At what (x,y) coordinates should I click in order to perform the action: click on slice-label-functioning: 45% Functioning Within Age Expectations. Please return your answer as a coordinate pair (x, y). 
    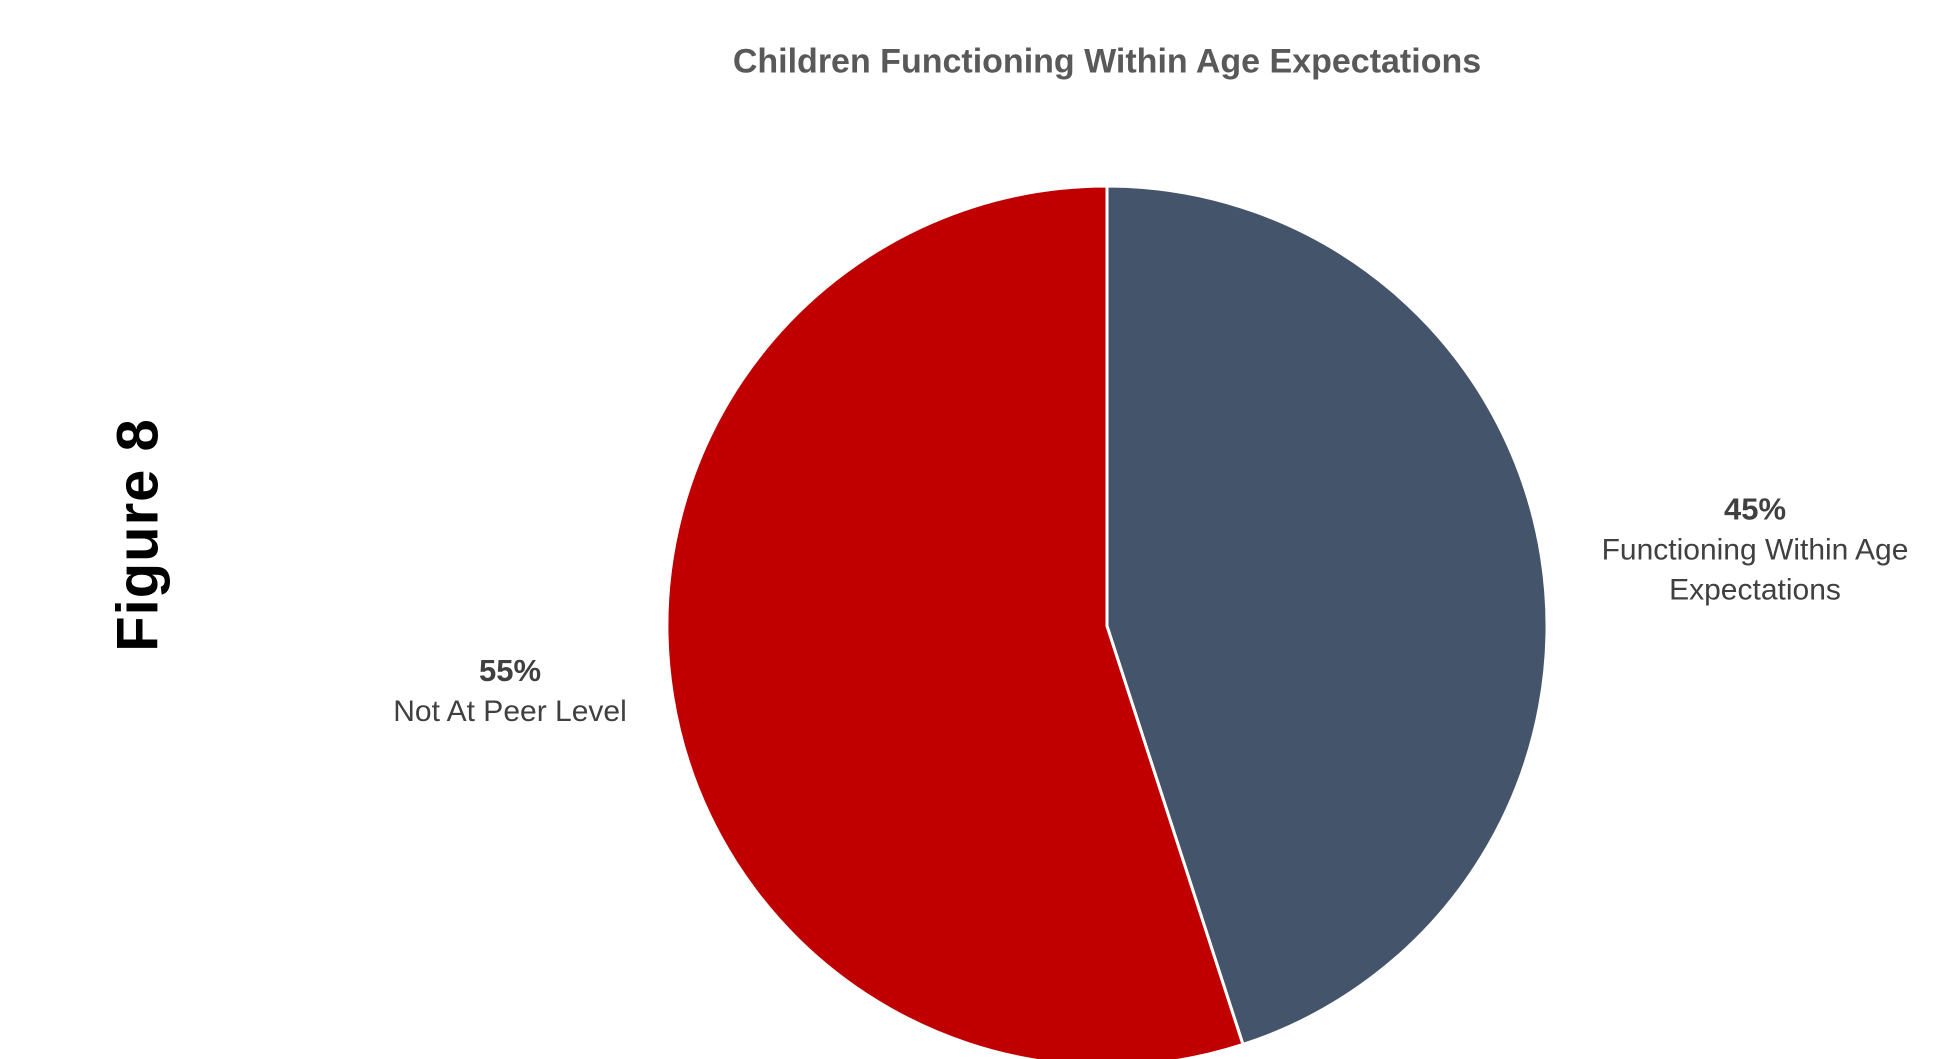
    Looking at the image, I should click on (1755, 550).